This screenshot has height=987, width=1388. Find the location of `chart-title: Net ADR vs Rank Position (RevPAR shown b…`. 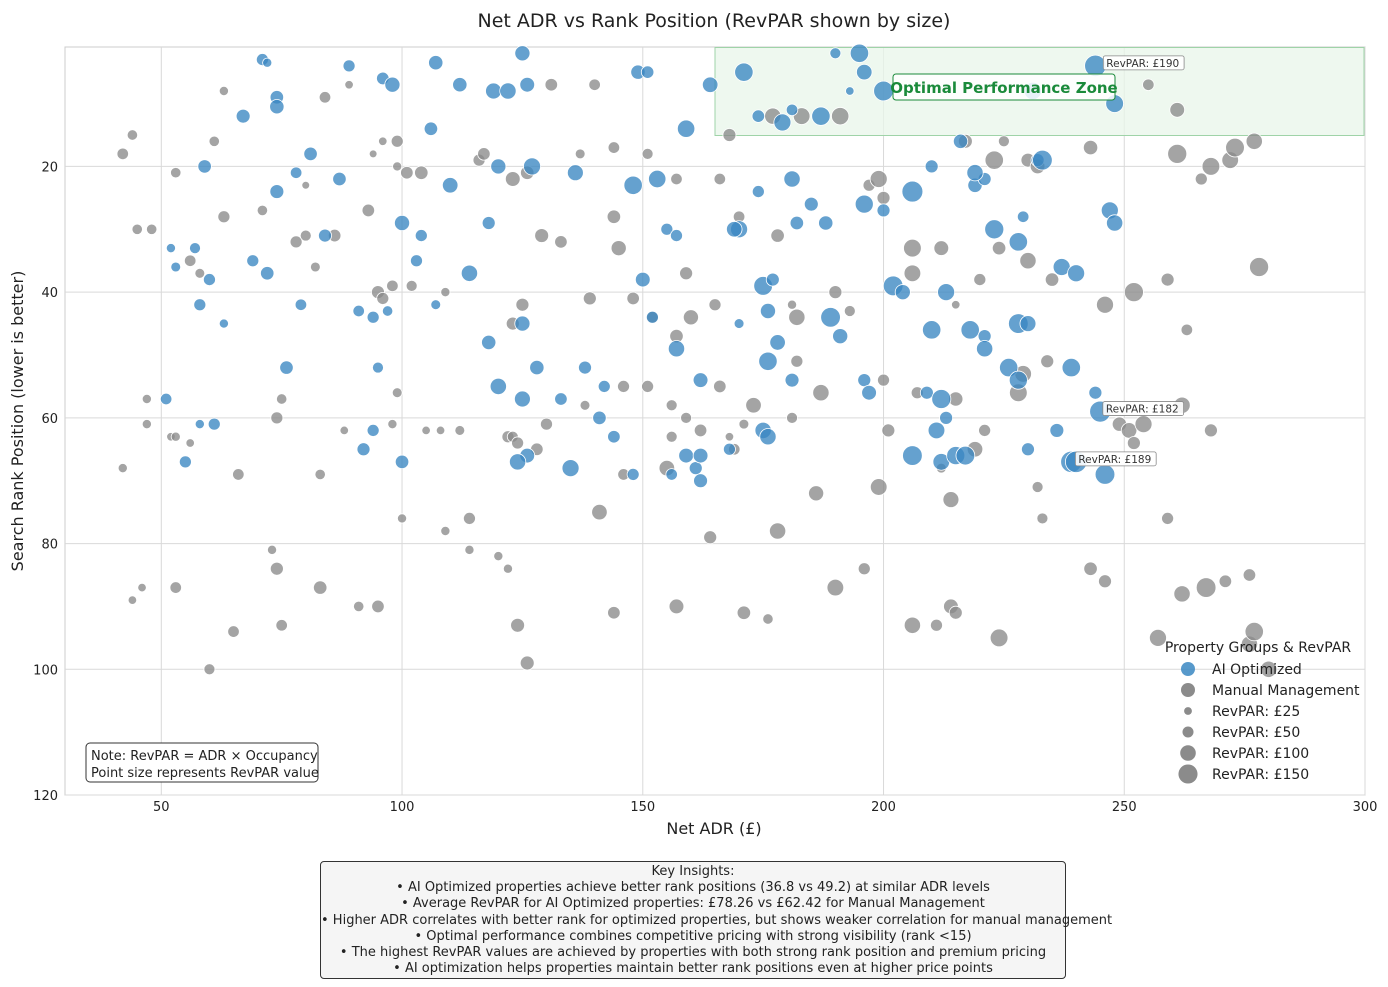

chart-title: Net ADR vs Rank Position (RevPAR shown b… is located at coordinates (714, 21).